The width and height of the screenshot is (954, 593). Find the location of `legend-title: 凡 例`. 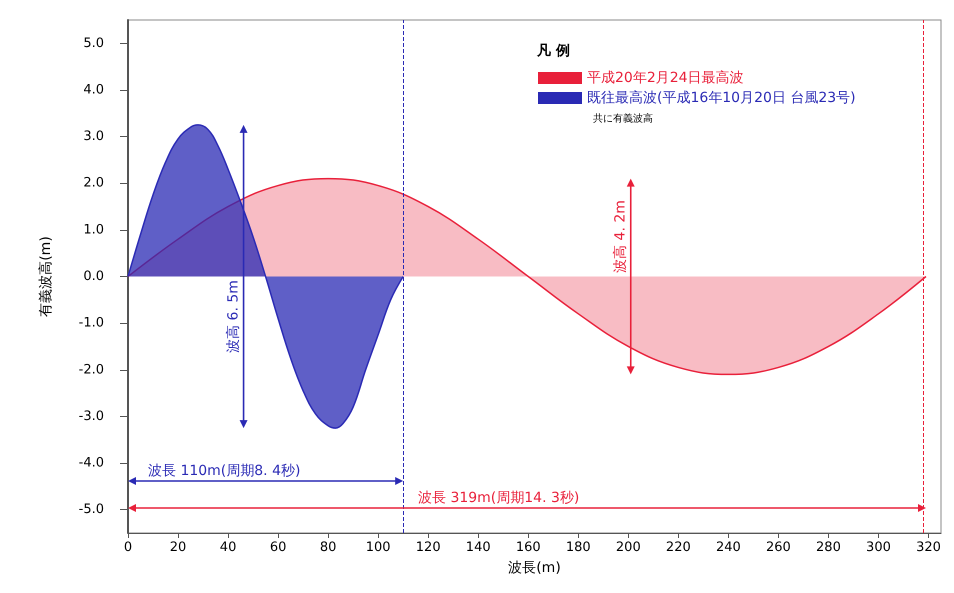

legend-title: 凡 例 is located at coordinates (553, 51).